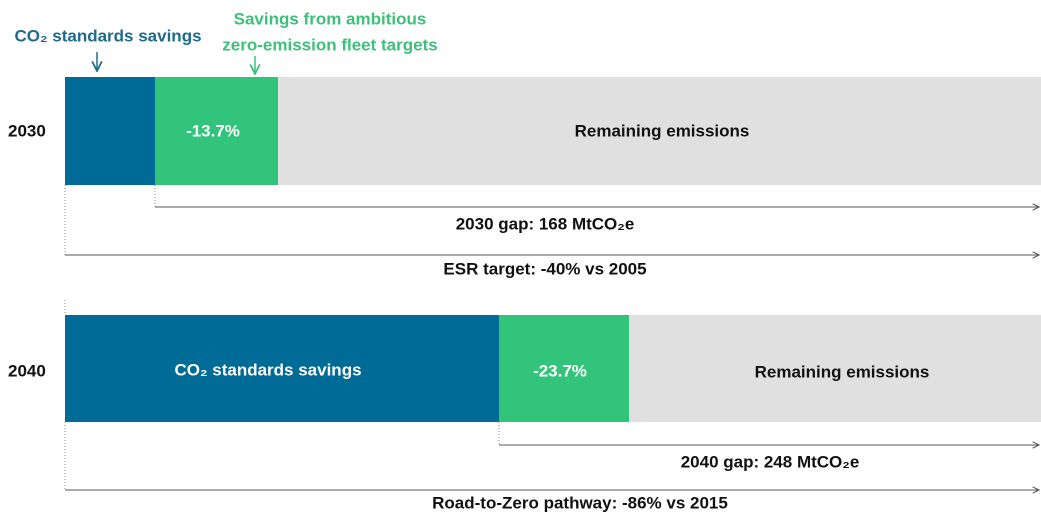 This screenshot has width=1041, height=515. Describe the element at coordinates (545, 223) in the screenshot. I see `gap-label: 2030 gap: 168 MtCO₂e` at that location.